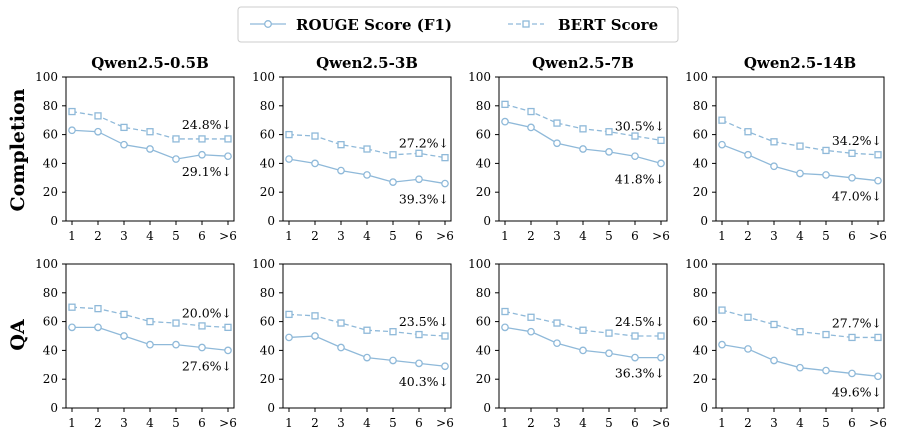  I want to click on bert-drop-annotation: 27.7%↓, so click(857, 322).